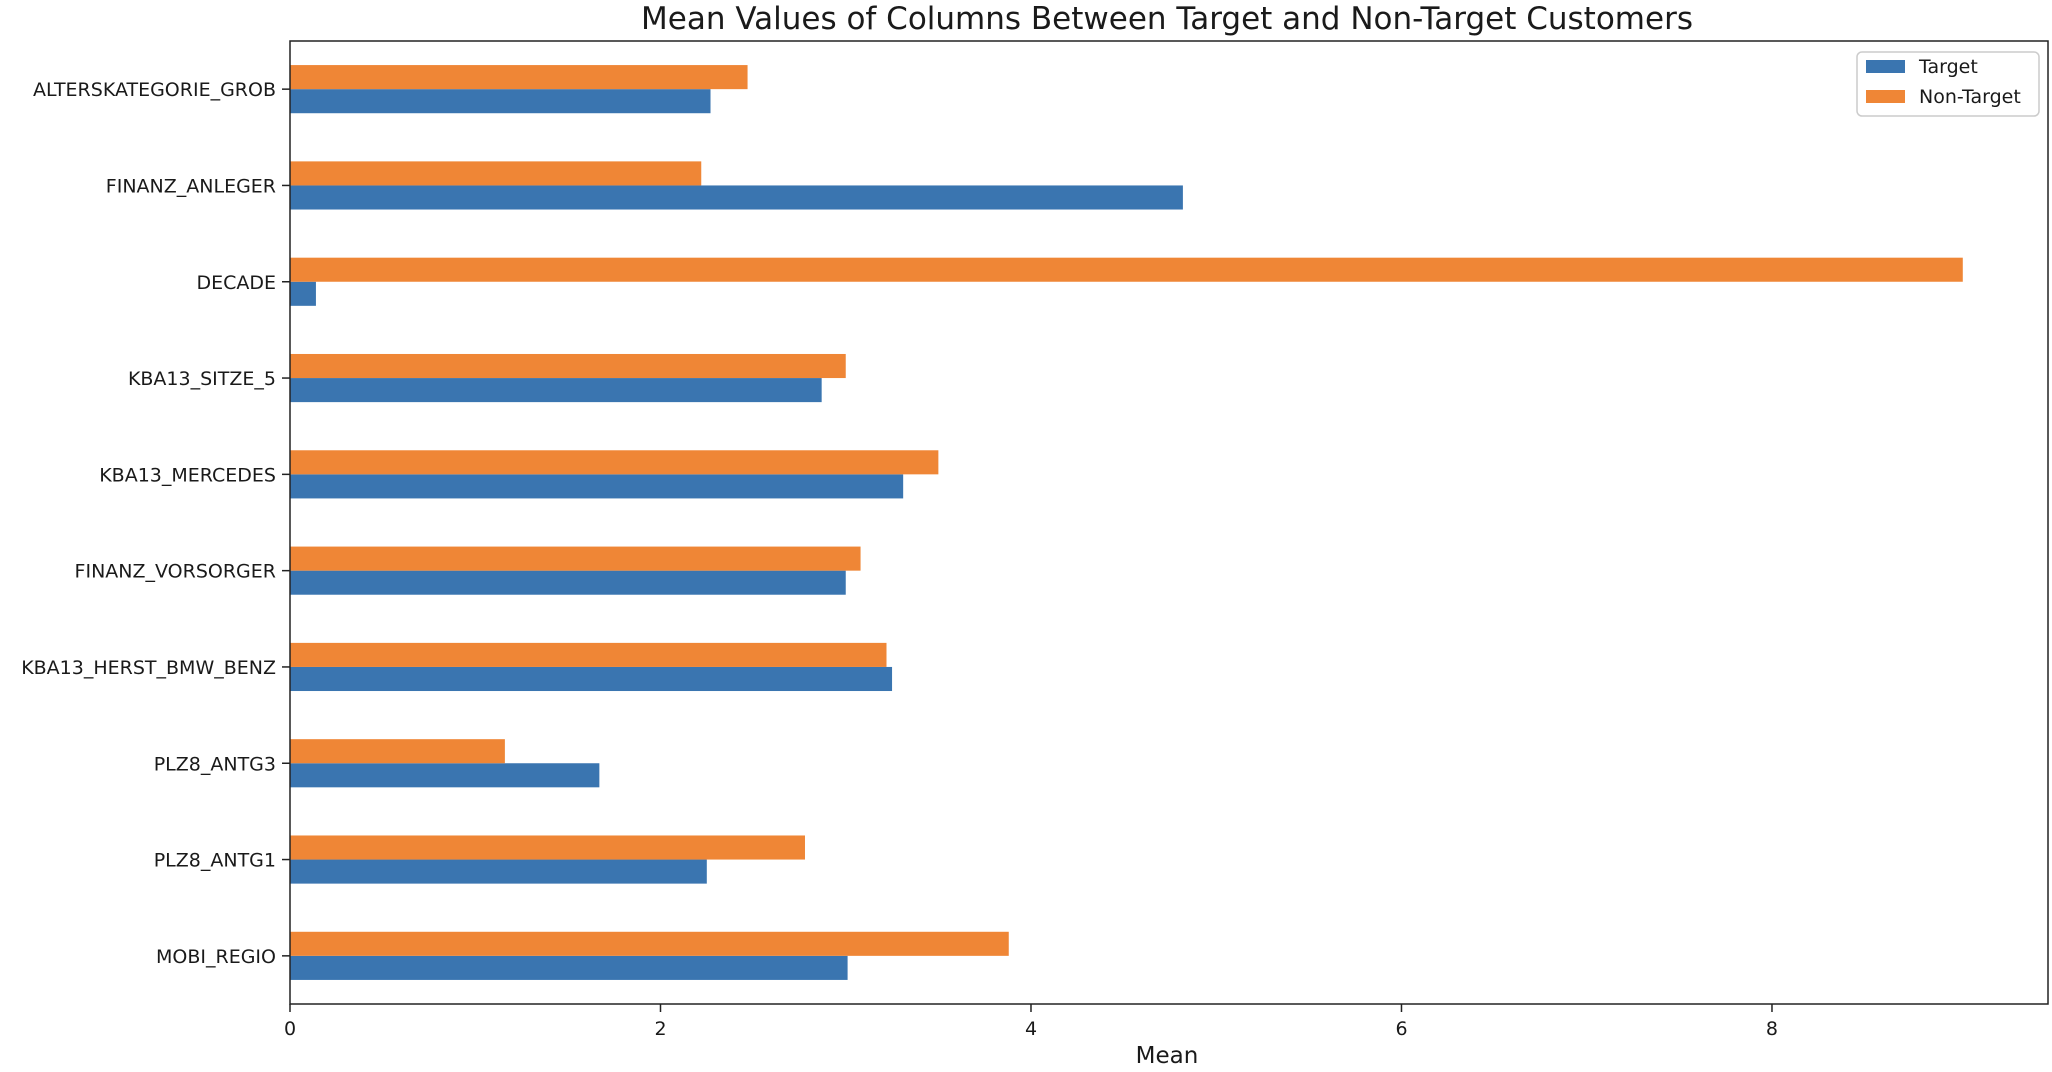 The image size is (2052, 1072). I want to click on bar-non-target-kba13-mercedes, so click(614, 462).